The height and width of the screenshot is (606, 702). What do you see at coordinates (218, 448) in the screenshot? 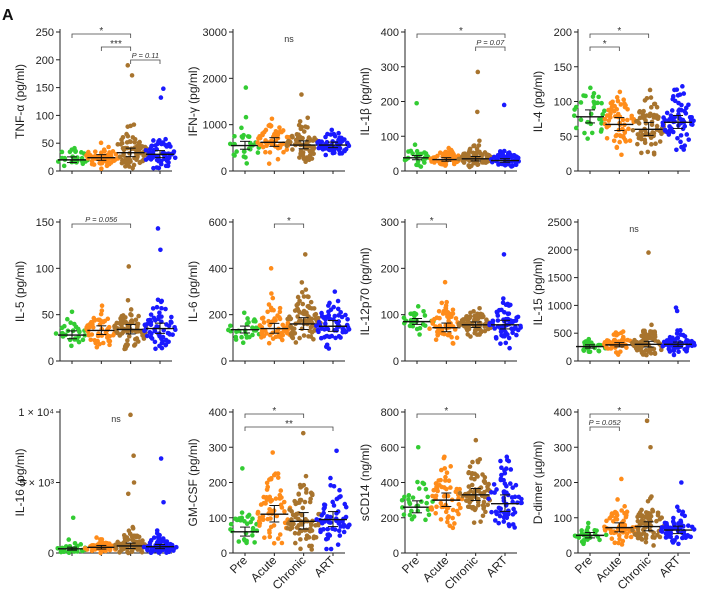
I see `y-tick-label: 300` at bounding box center [218, 448].